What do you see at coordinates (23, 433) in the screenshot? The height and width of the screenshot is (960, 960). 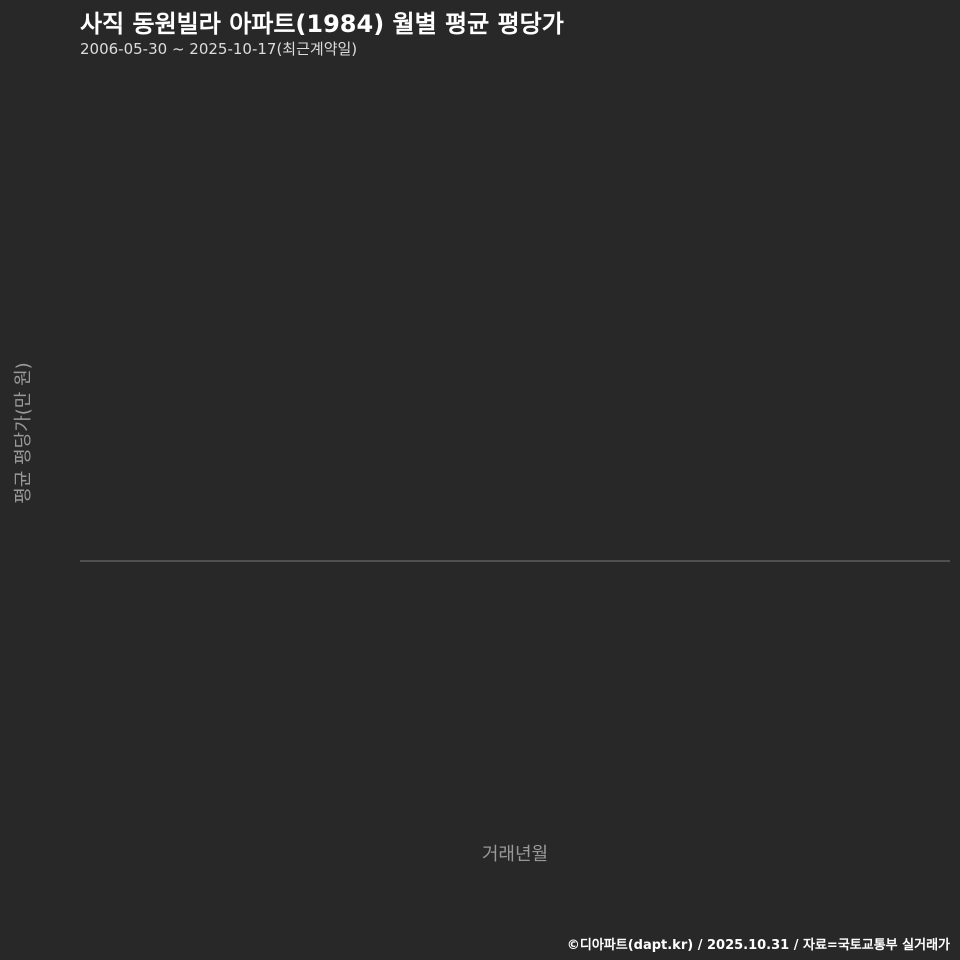 I see `y-axis-label: 평균 평당가(만 원)` at bounding box center [23, 433].